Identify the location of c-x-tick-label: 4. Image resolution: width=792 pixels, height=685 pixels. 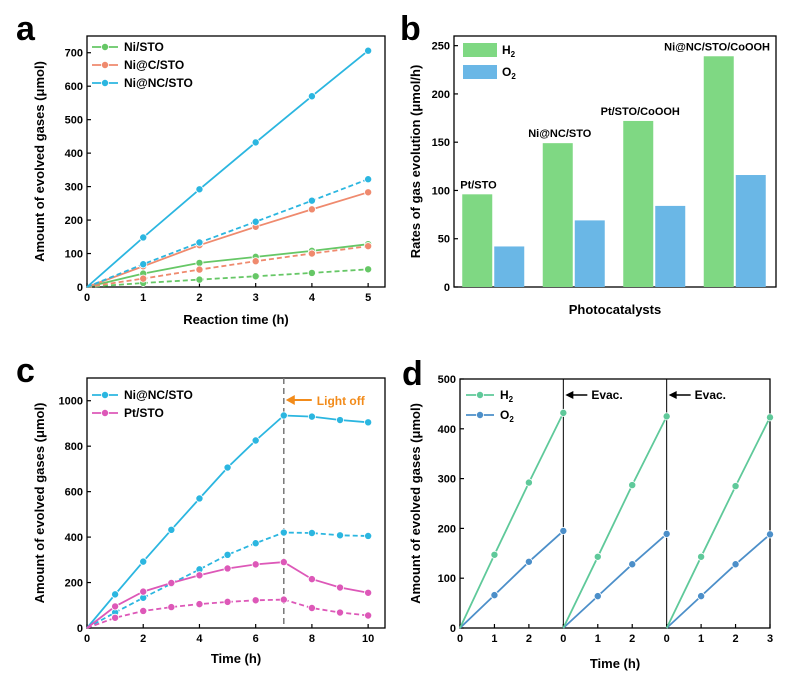
(199, 639).